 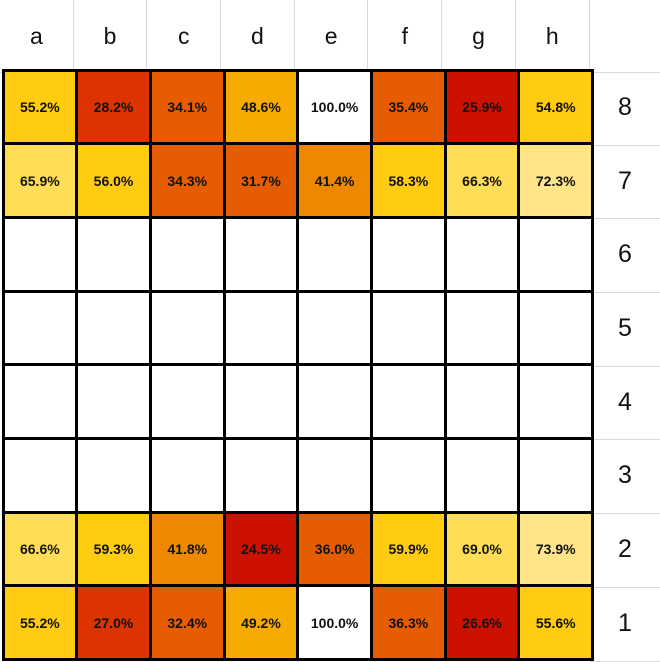 What do you see at coordinates (187, 328) in the screenshot?
I see `cell-c5` at bounding box center [187, 328].